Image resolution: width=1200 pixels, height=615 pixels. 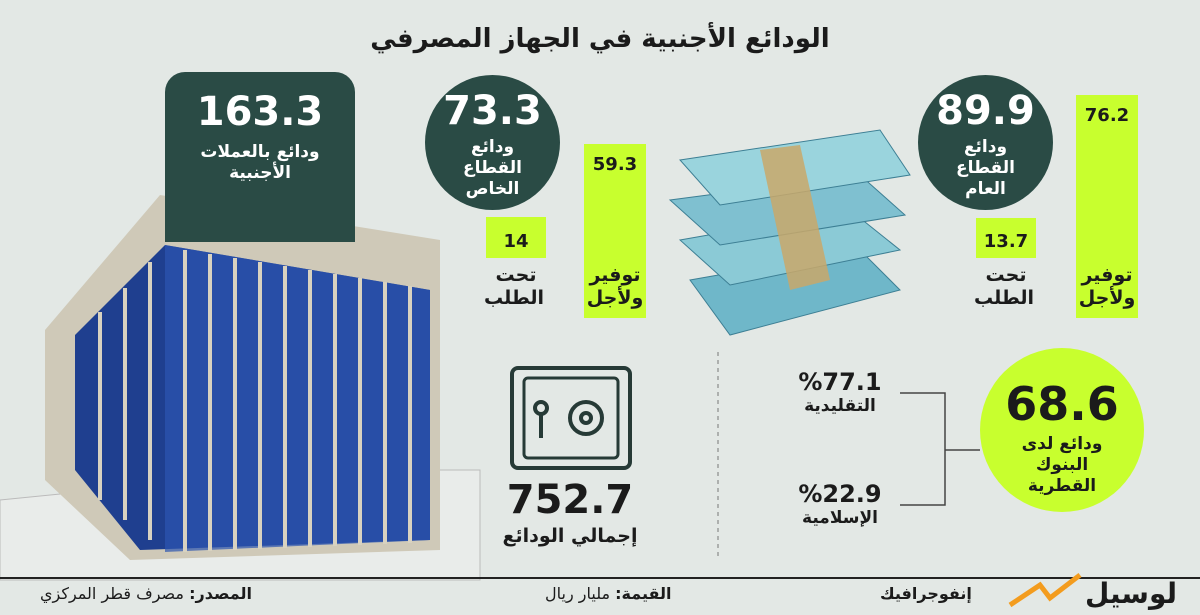 What do you see at coordinates (1107, 206) in the screenshot?
I see `bar: 76.2` at bounding box center [1107, 206].